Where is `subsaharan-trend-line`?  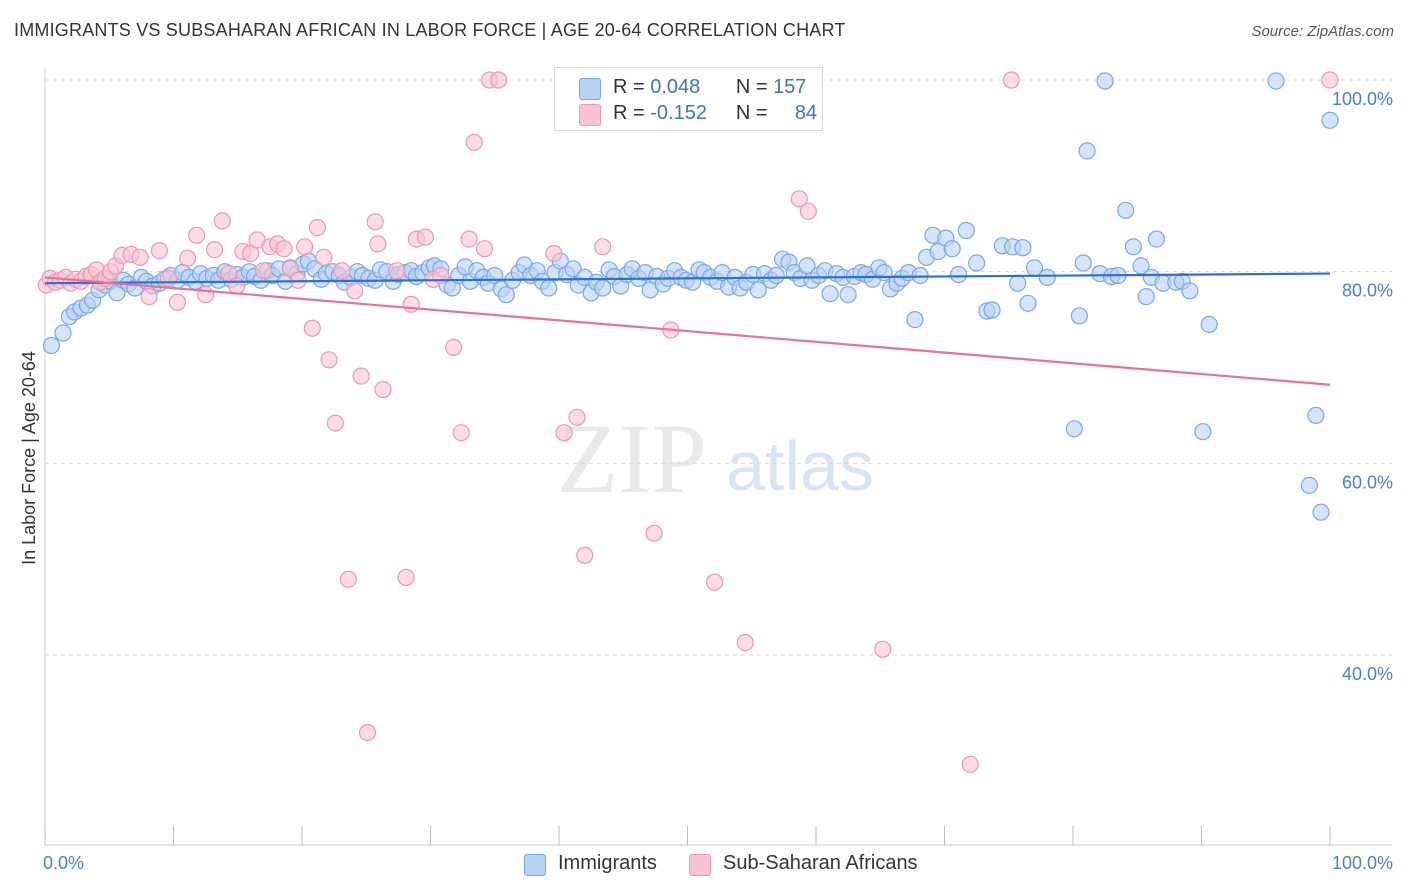 subsaharan-trend-line is located at coordinates (687, 331).